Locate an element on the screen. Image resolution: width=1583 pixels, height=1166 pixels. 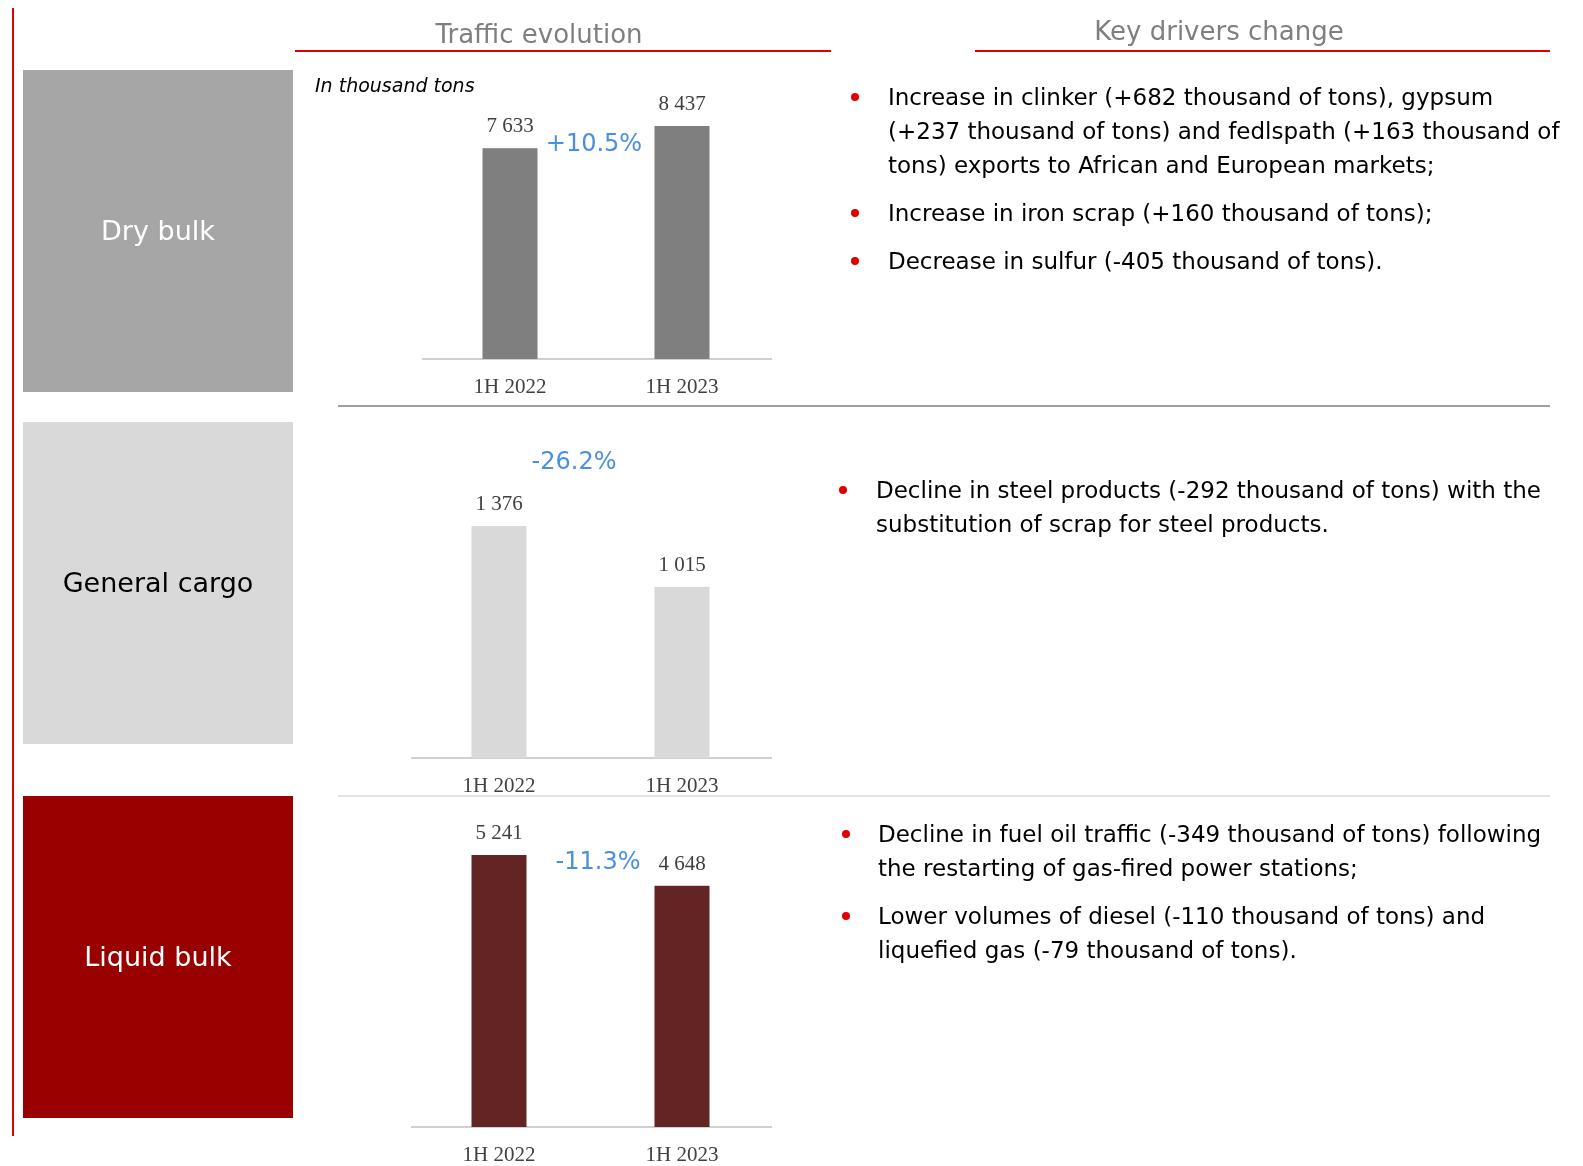
data-label: 1 376 is located at coordinates (499, 503).